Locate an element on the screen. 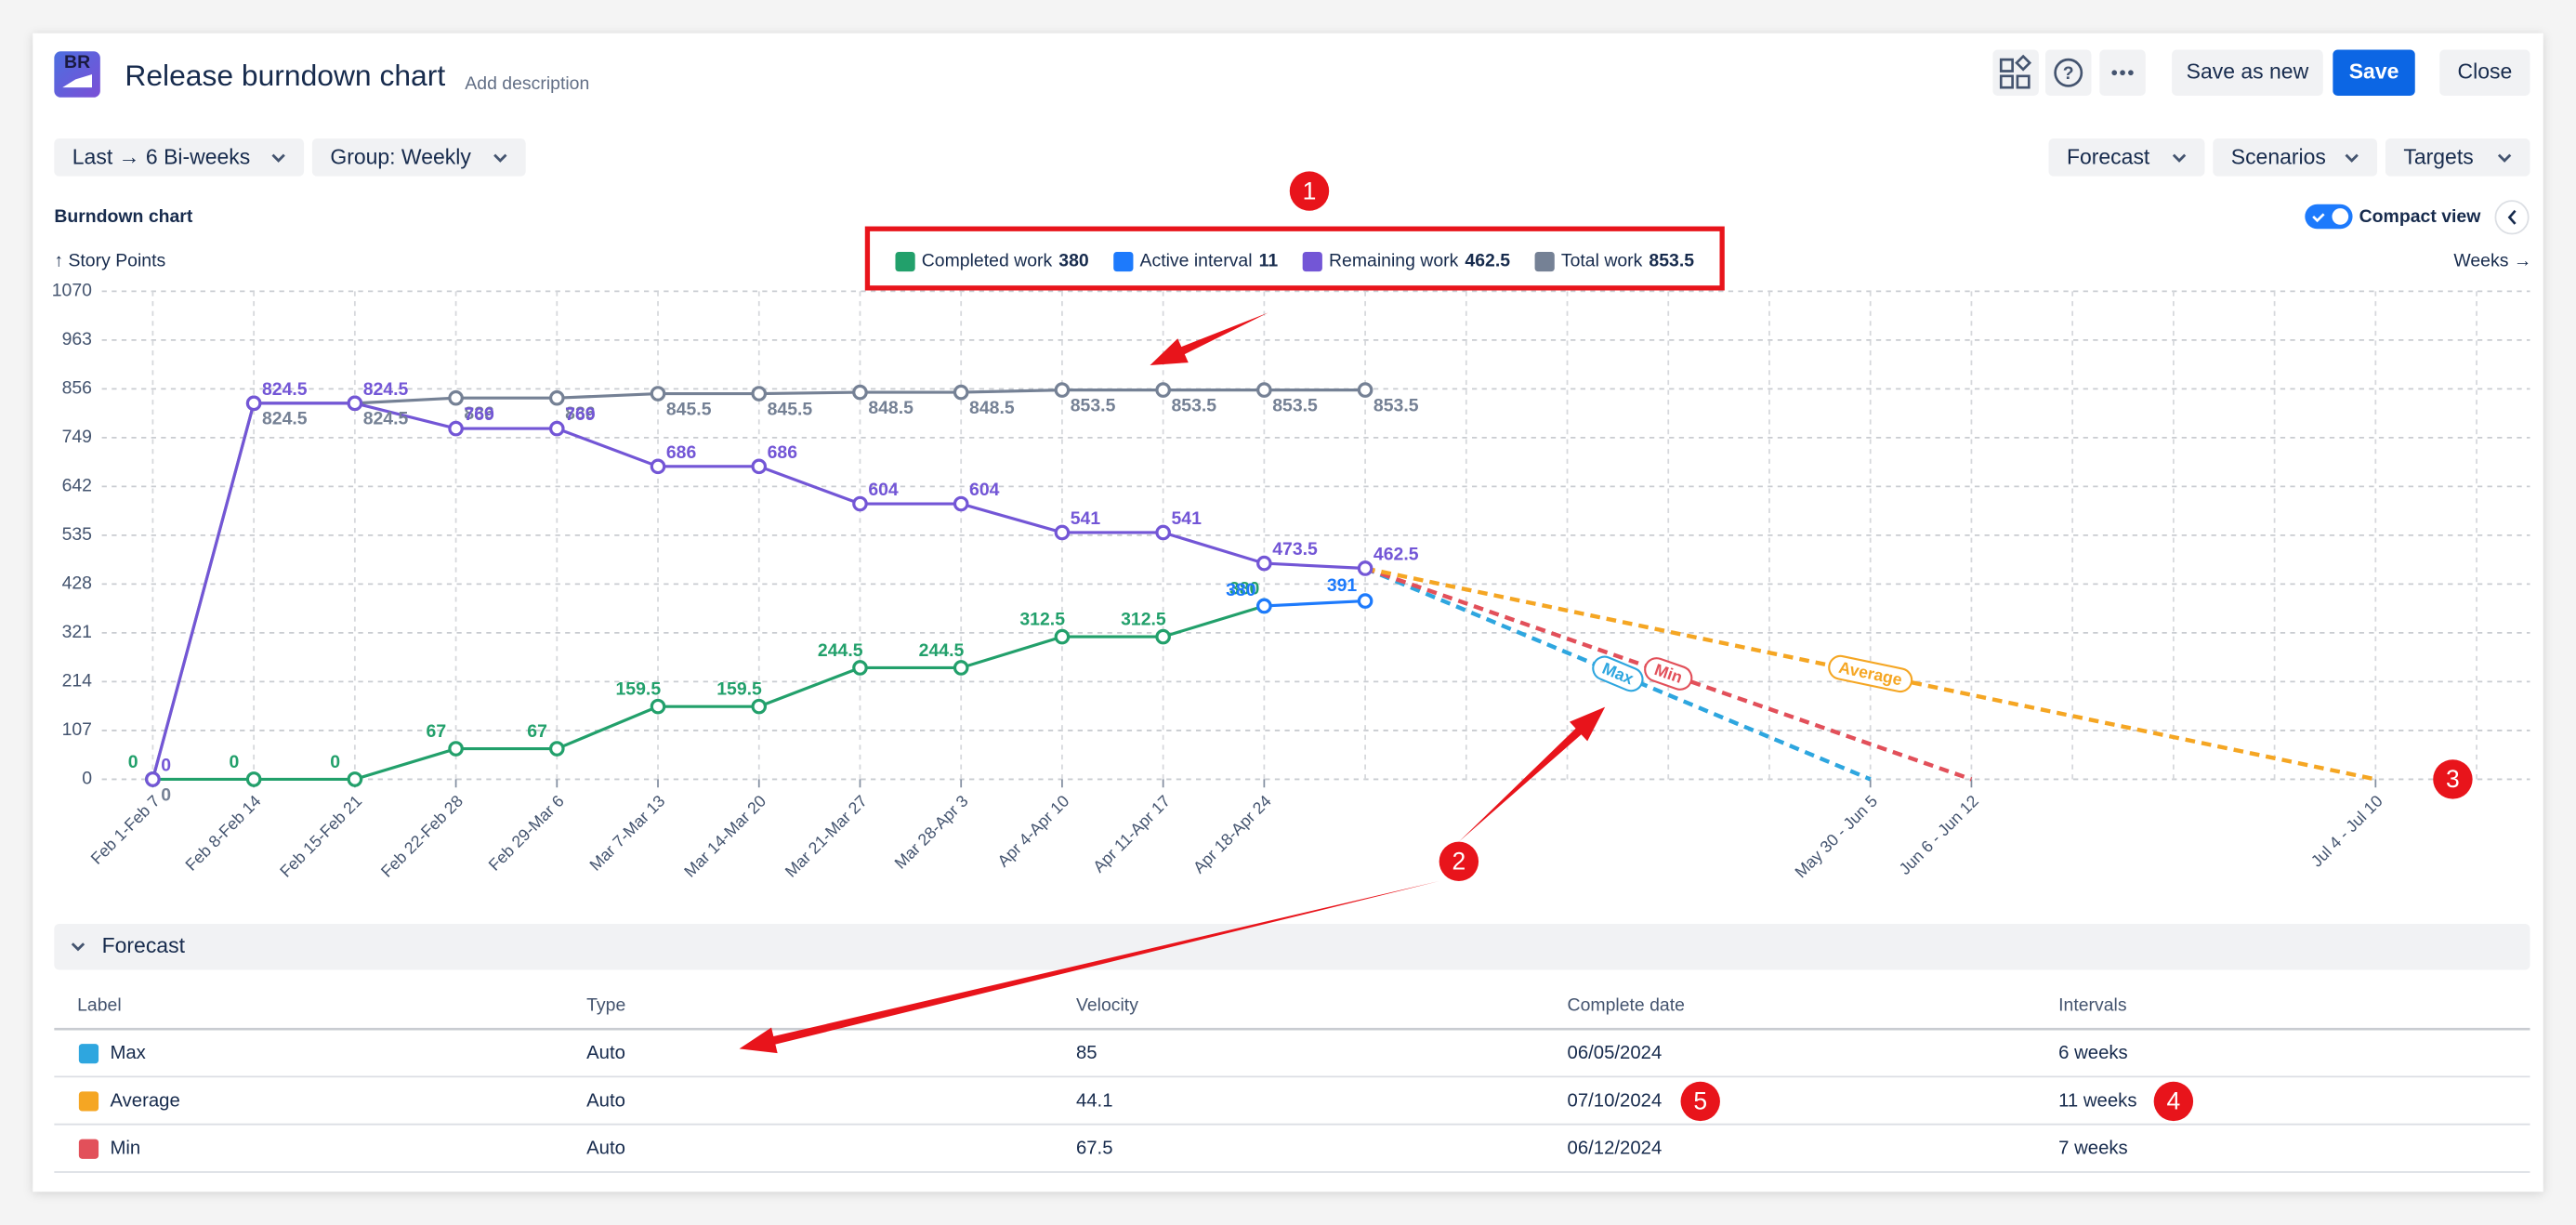 This screenshot has height=1225, width=2576. data-label: 312.5 is located at coordinates (1042, 620).